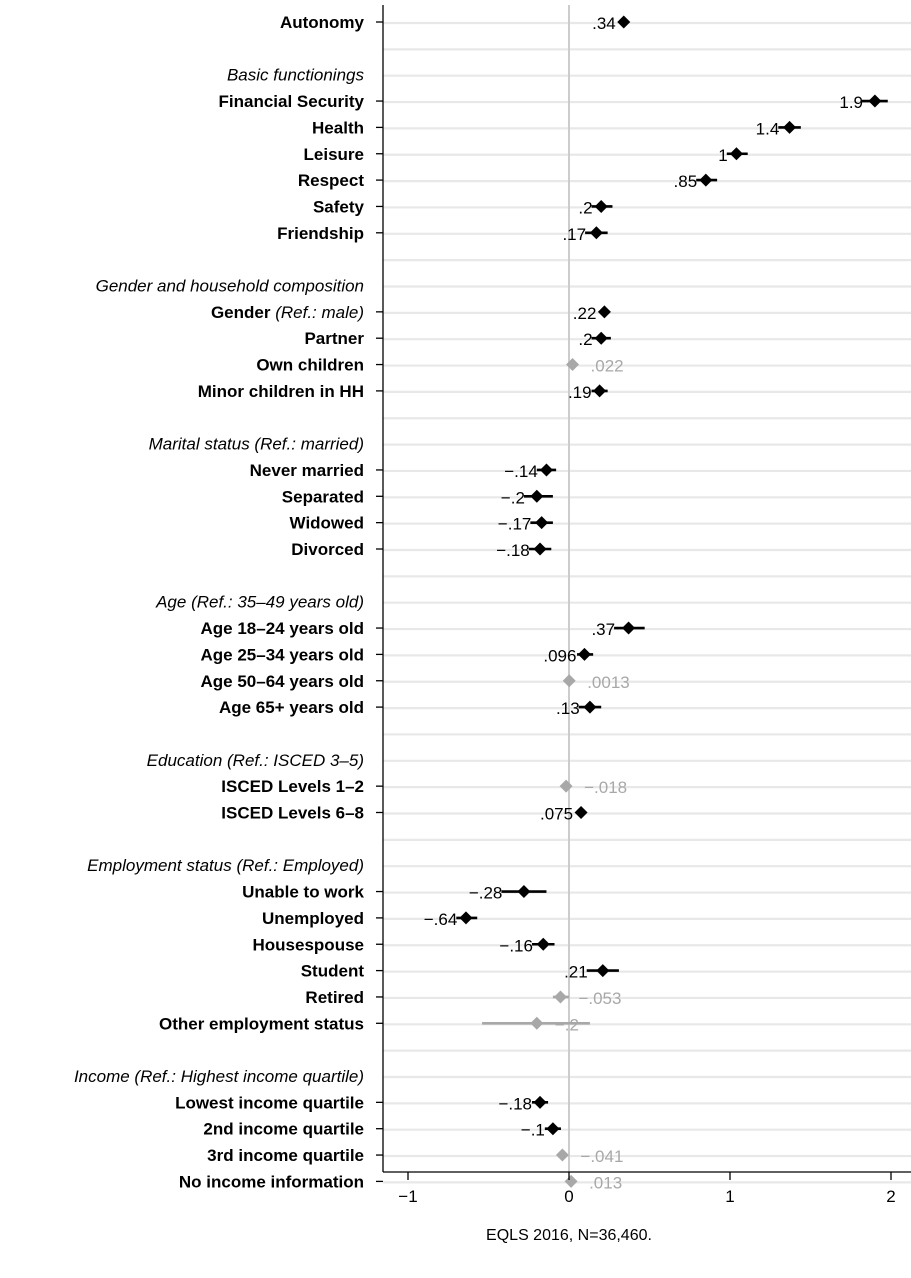 The image size is (911, 1278). Describe the element at coordinates (576, 972) in the screenshot. I see `data-value-label: .21` at that location.